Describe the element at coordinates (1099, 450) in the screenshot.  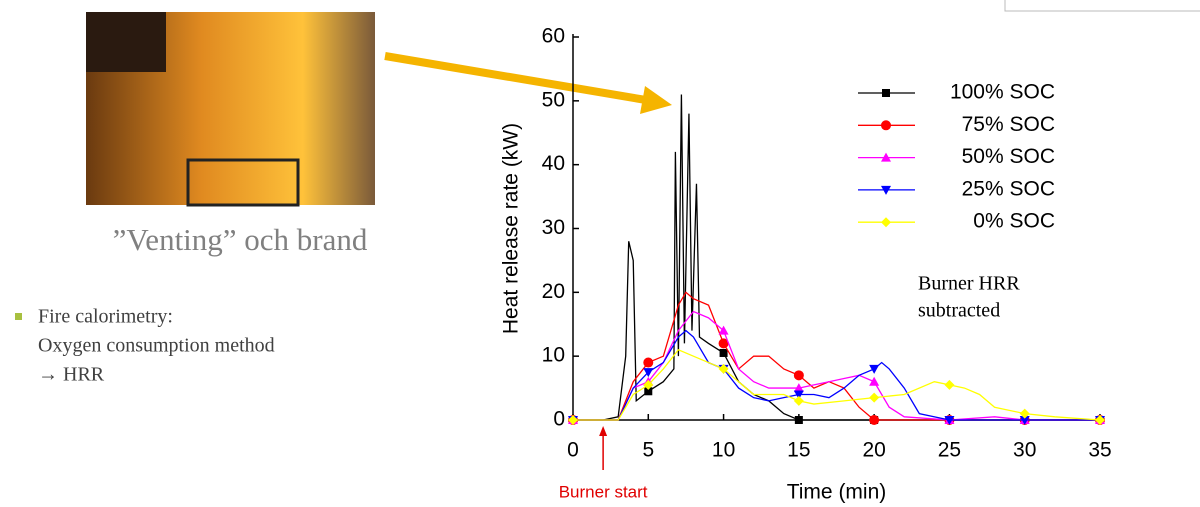
I see `x-tick-label: 35` at that location.